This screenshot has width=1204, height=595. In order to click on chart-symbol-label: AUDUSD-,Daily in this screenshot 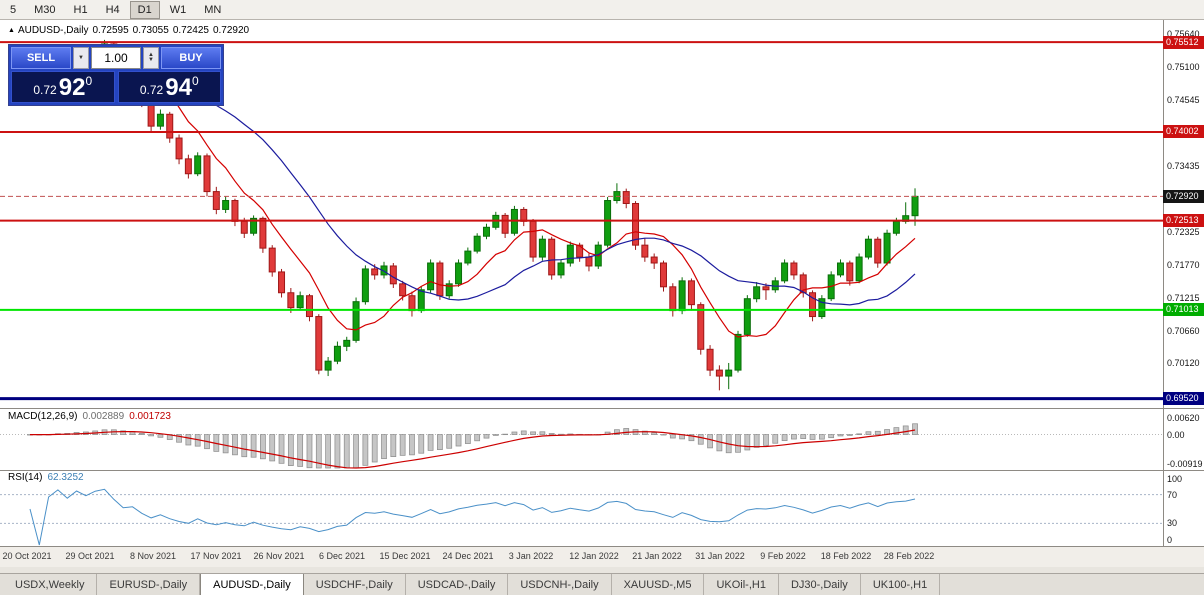, I will do `click(53, 30)`.